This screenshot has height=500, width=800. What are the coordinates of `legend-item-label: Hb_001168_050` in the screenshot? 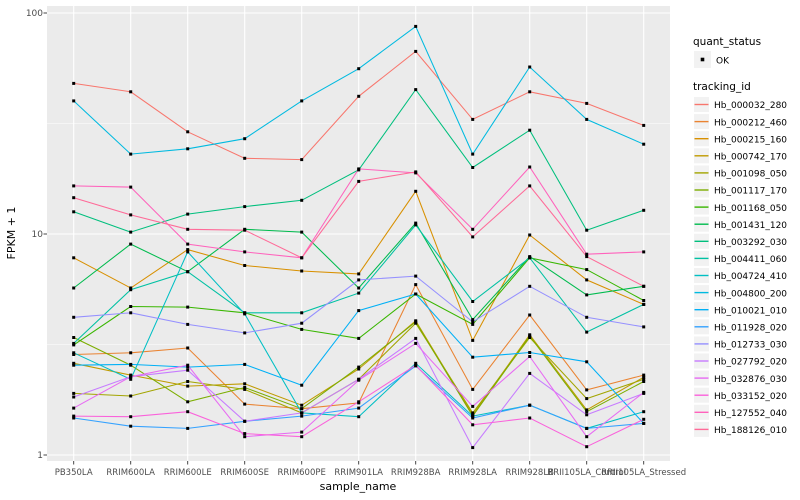 It's located at (750, 209).